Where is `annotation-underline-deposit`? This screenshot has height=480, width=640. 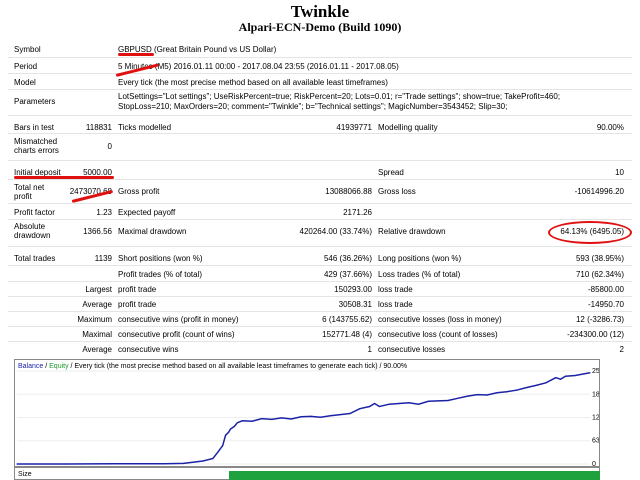
annotation-underline-deposit is located at coordinates (64, 177).